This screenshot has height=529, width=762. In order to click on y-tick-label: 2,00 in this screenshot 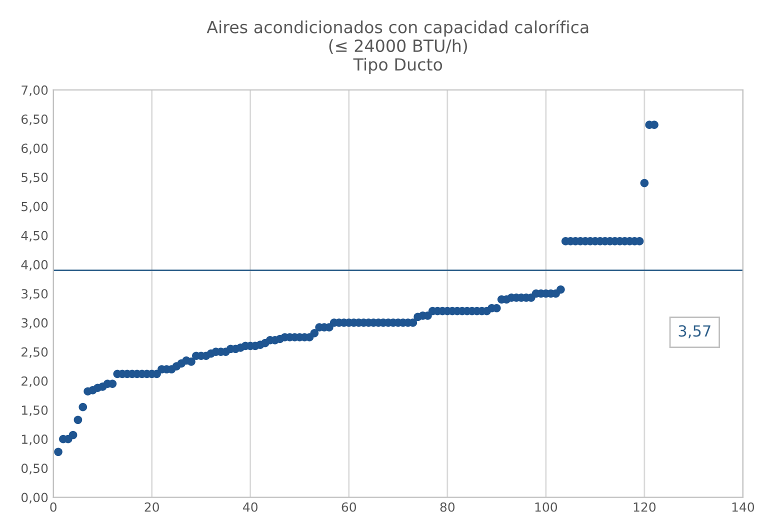, I will do `click(35, 382)`.